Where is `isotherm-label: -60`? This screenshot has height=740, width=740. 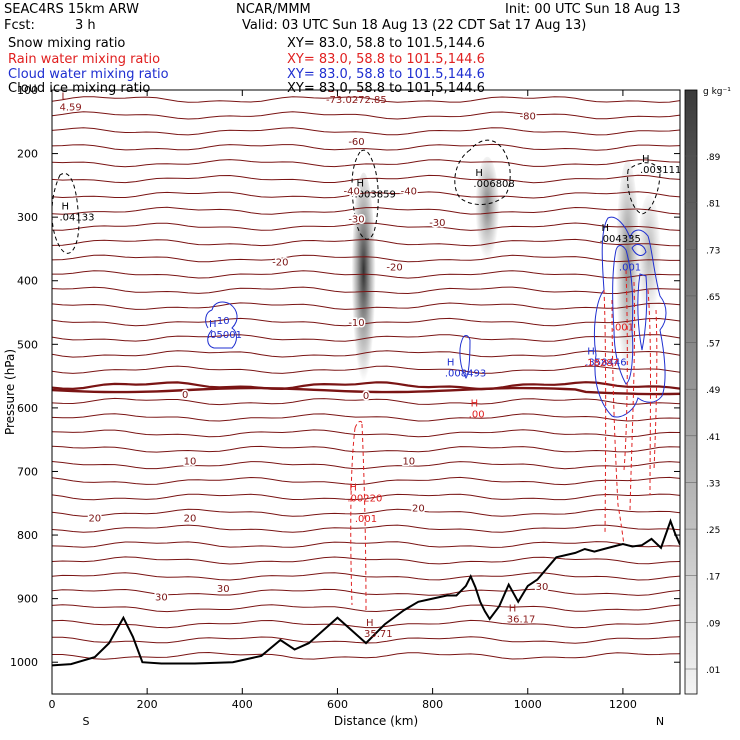 isotherm-label: -60 is located at coordinates (356, 142).